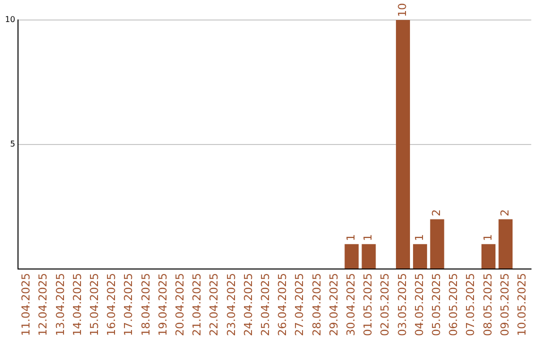 This screenshot has width=540, height=340. Describe the element at coordinates (111, 304) in the screenshot. I see `x-tick-label: 16.04.2025` at that location.